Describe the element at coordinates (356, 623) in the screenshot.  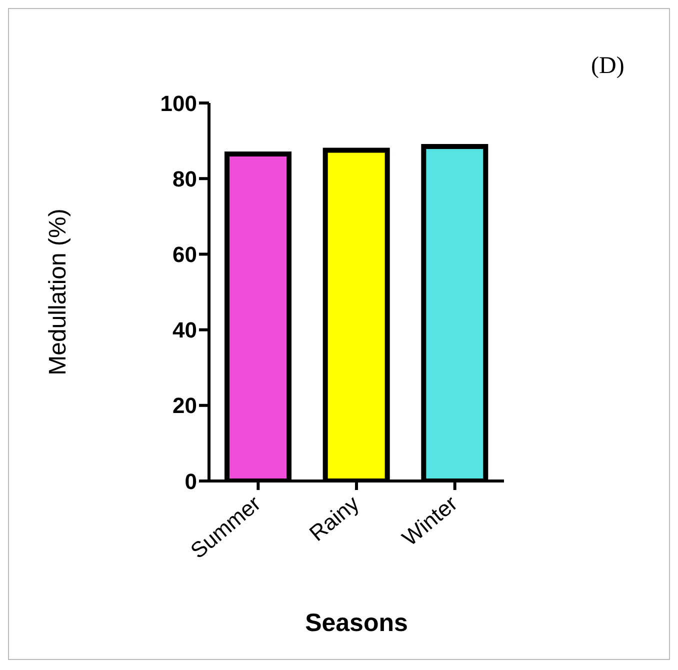
I see `x-axis-title: Seasons` at that location.